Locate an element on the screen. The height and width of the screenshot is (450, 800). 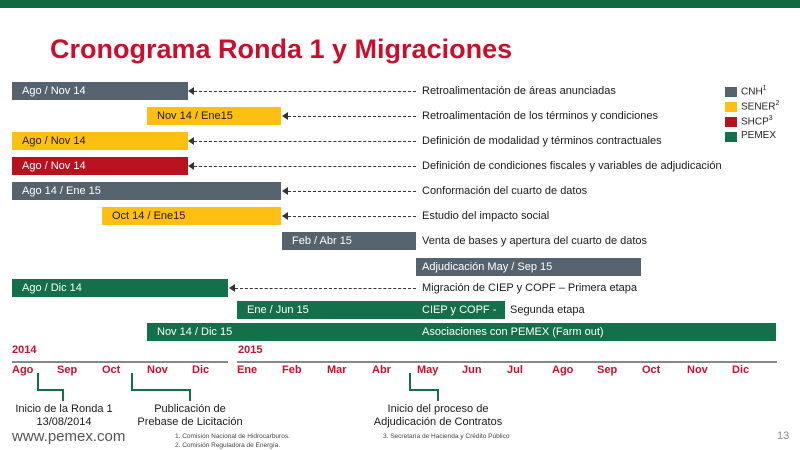
legend-label-sener: SENER2 is located at coordinates (760, 106).